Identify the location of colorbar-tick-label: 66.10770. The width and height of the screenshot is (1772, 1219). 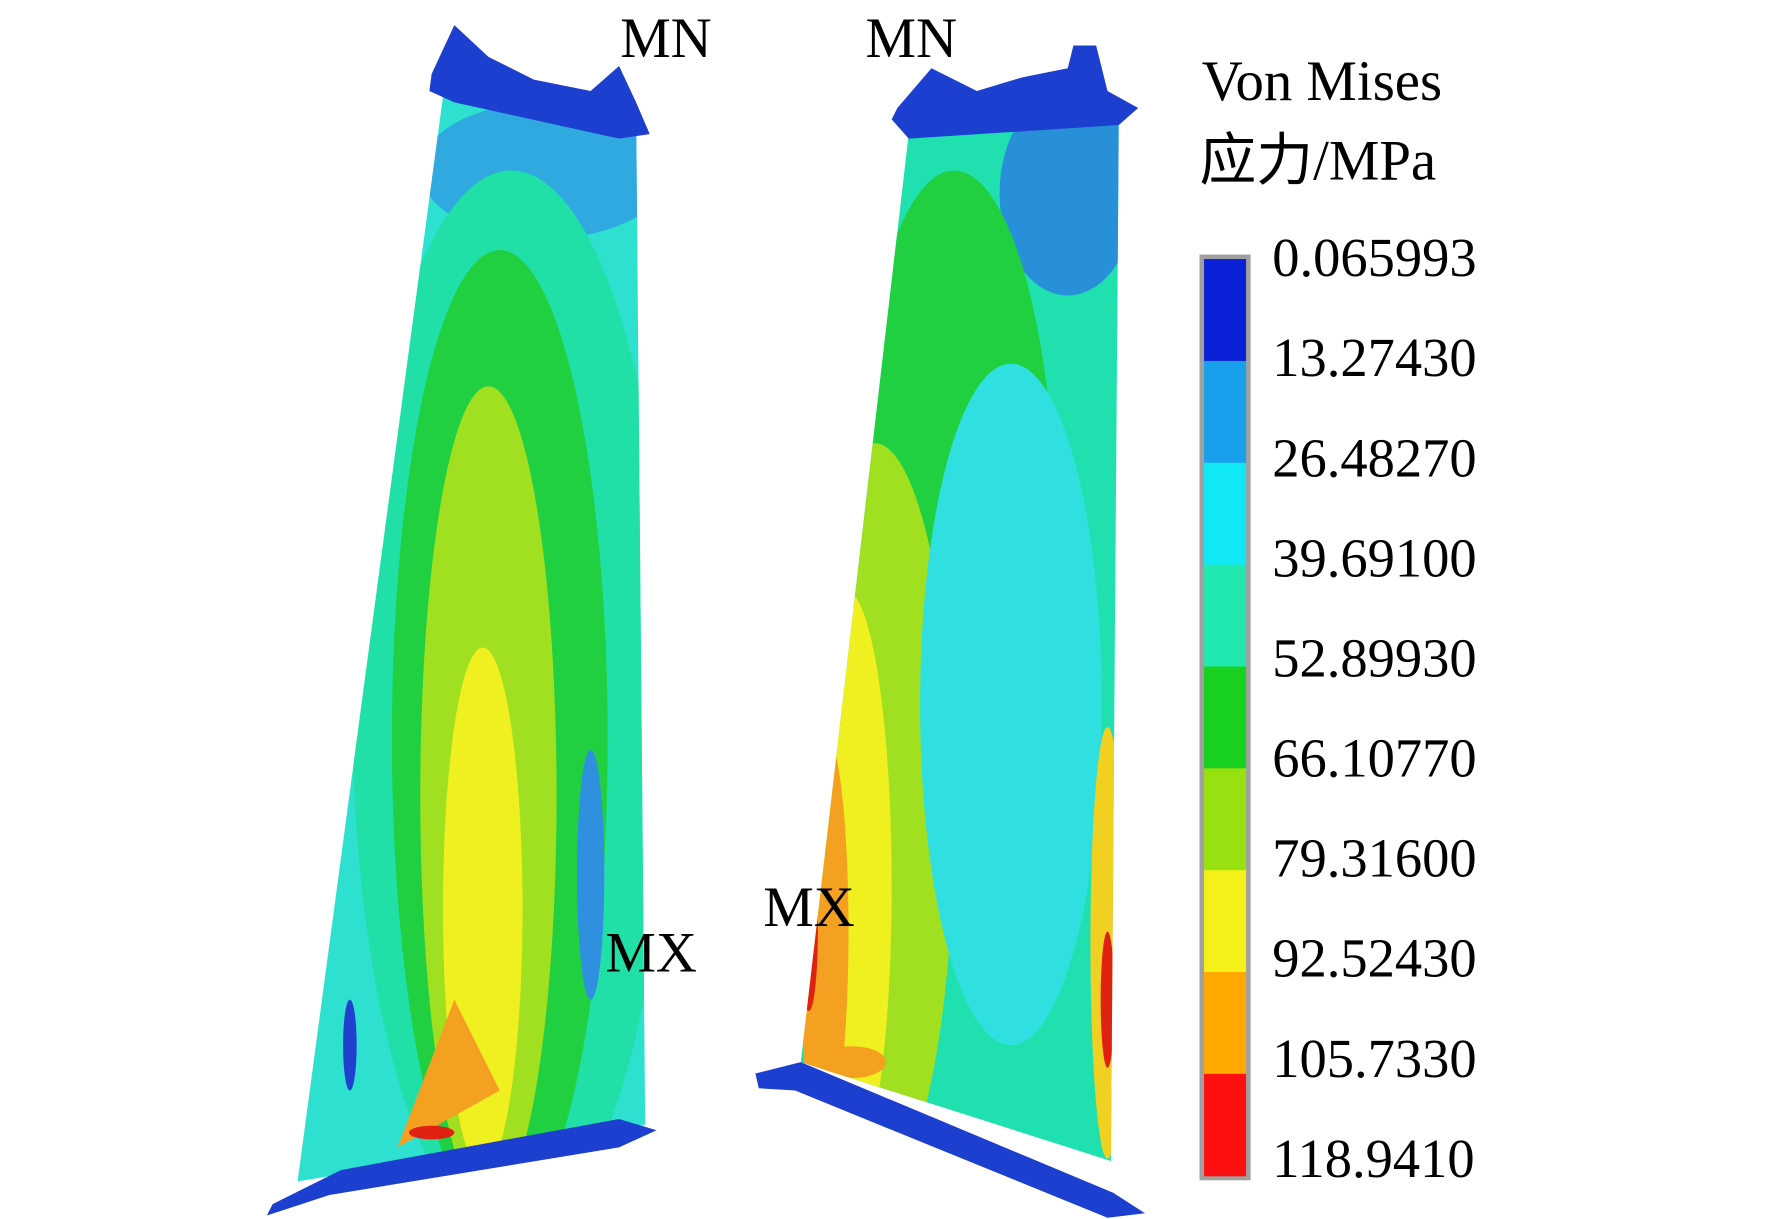
(1374, 758).